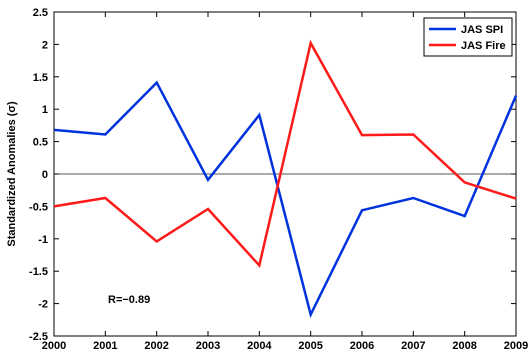  Describe the element at coordinates (40, 78) in the screenshot. I see `y-tick-label: 1.5` at that location.